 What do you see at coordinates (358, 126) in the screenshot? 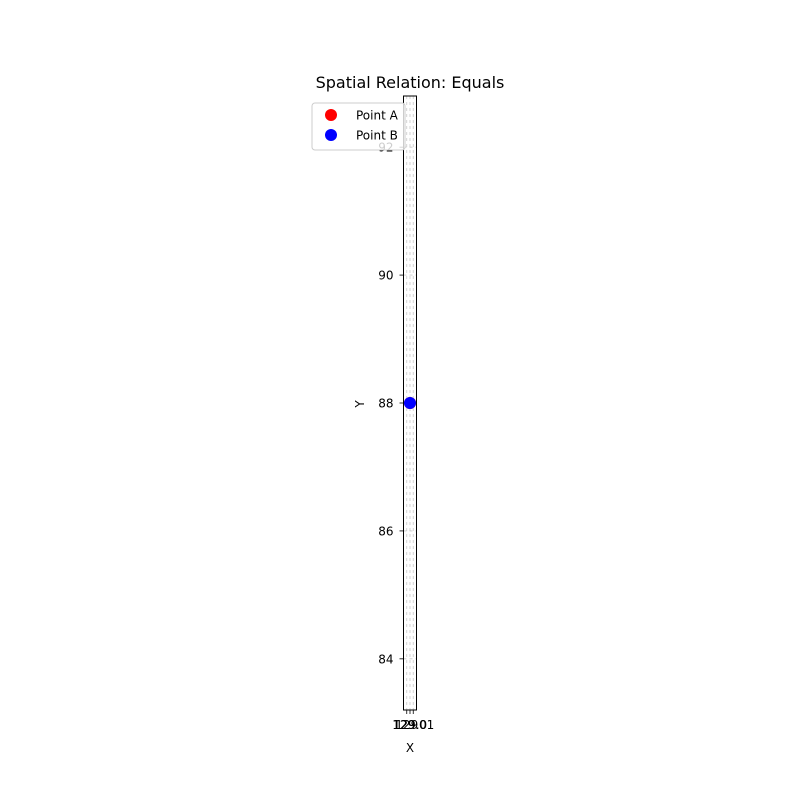
I see `legend: Point A Point B` at bounding box center [358, 126].